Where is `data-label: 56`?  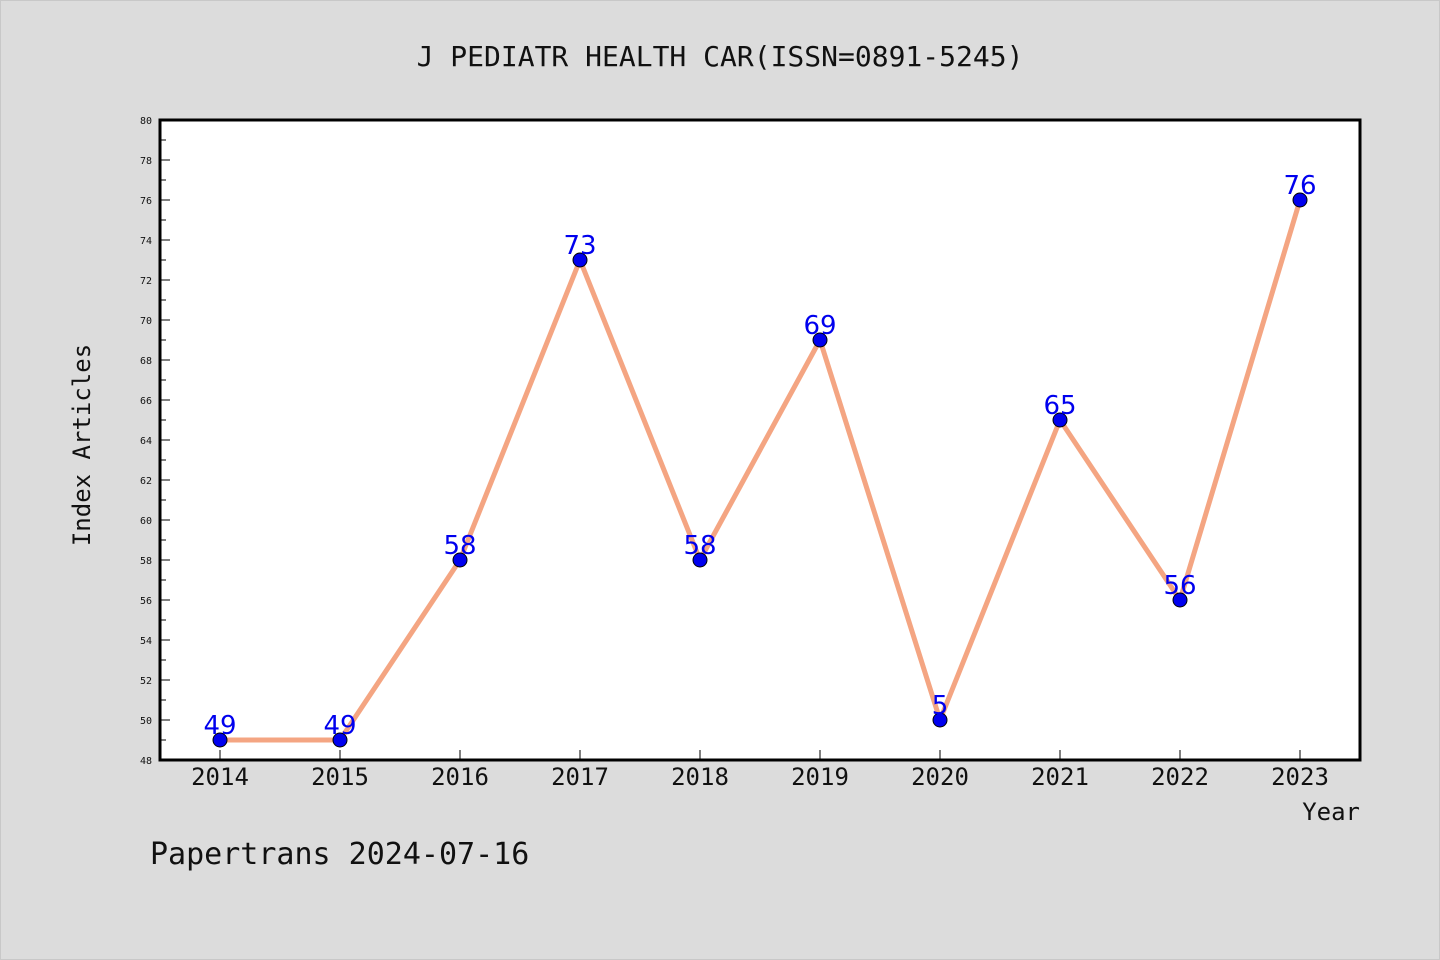 data-label: 56 is located at coordinates (1179, 586).